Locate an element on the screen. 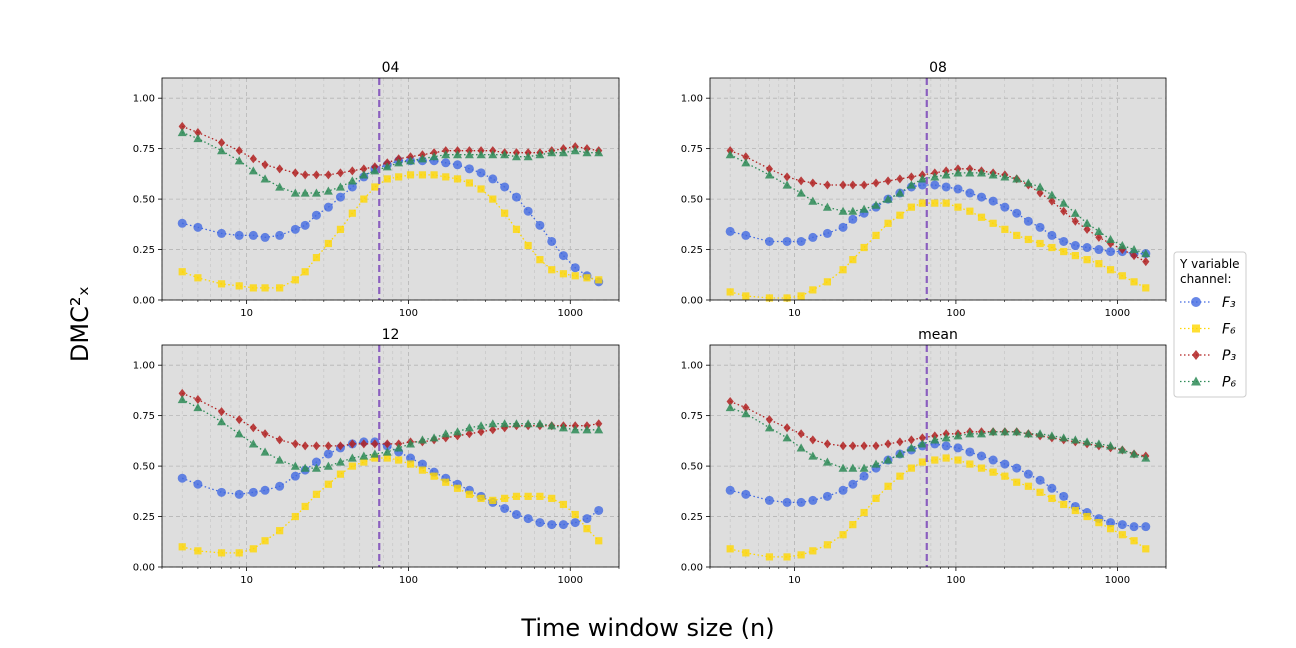 The height and width of the screenshot is (648, 1296). y-tick-label: 0.75 is located at coordinates (692, 416).